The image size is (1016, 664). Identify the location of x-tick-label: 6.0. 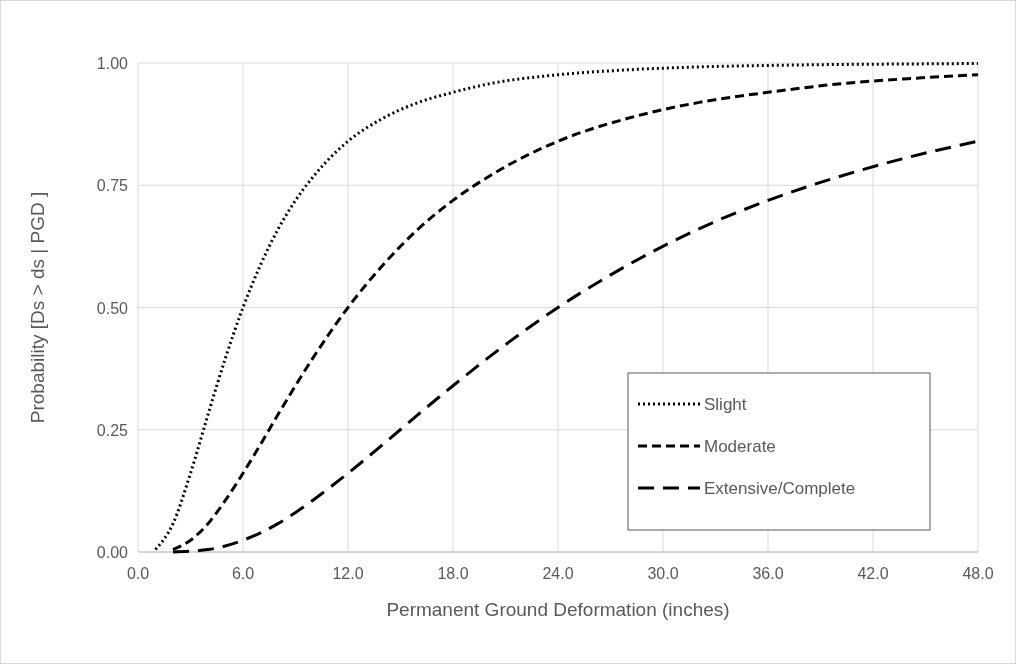
(243, 573).